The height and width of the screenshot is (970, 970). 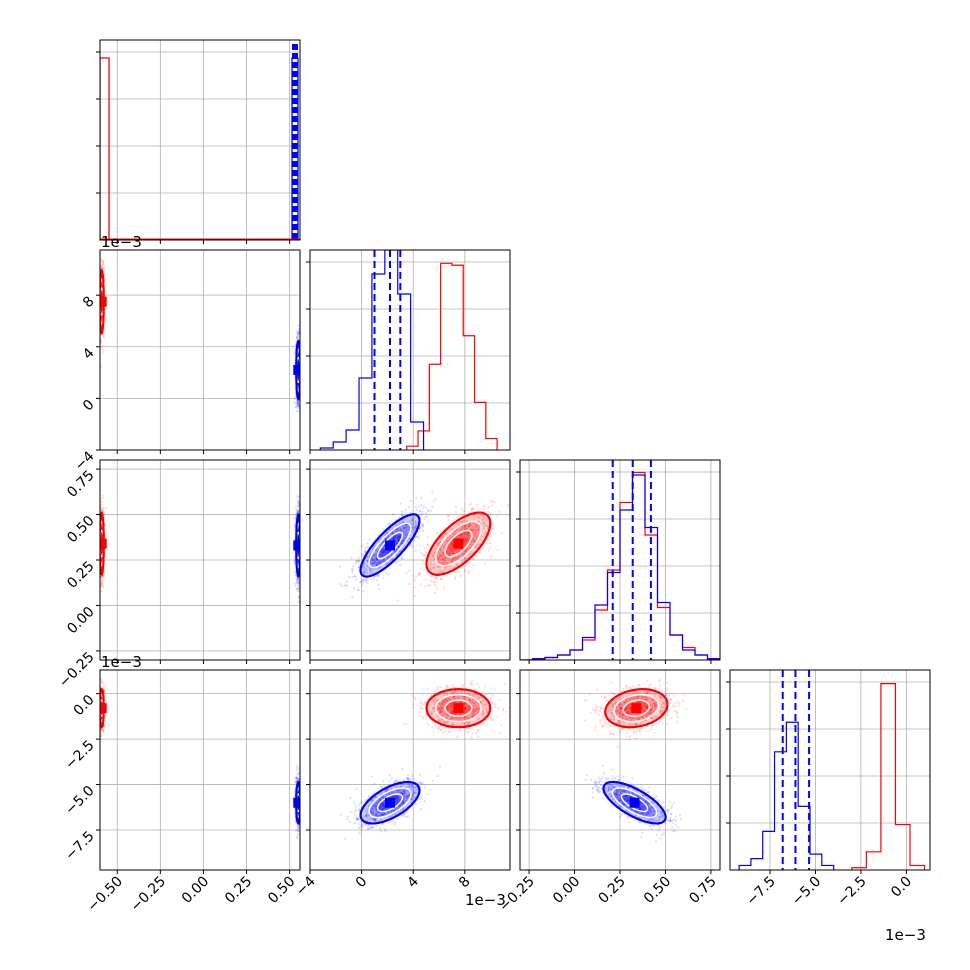 What do you see at coordinates (80, 529) in the screenshot?
I see `y-tick-label: 0.50` at bounding box center [80, 529].